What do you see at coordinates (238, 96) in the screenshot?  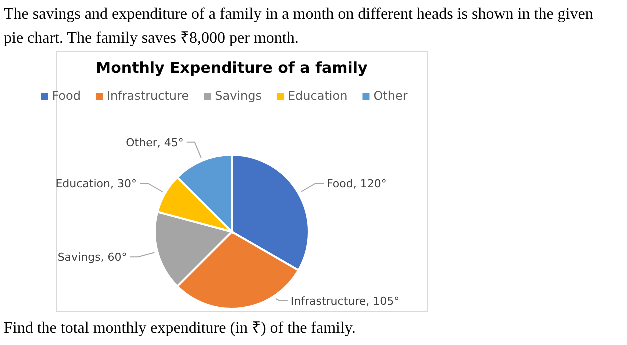 I see `legend-label: Savings` at bounding box center [238, 96].